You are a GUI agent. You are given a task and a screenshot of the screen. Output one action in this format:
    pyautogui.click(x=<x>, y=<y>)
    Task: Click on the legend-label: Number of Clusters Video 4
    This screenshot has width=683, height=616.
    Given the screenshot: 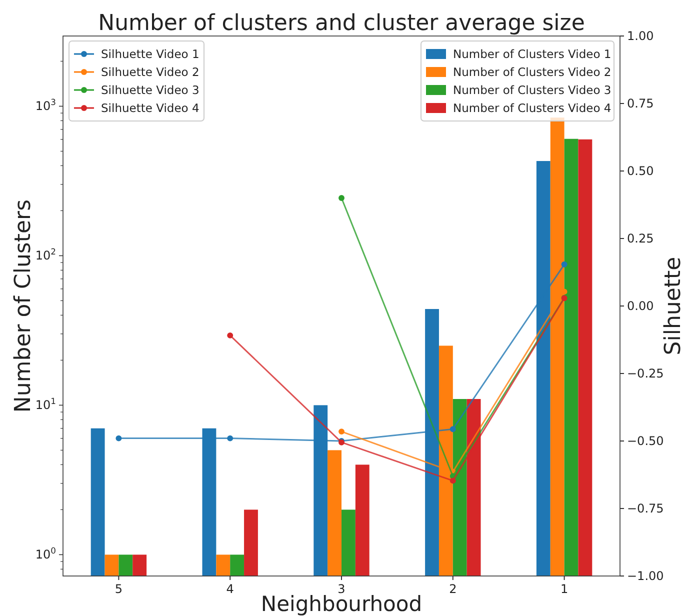 What is the action you would take?
    pyautogui.click(x=532, y=108)
    